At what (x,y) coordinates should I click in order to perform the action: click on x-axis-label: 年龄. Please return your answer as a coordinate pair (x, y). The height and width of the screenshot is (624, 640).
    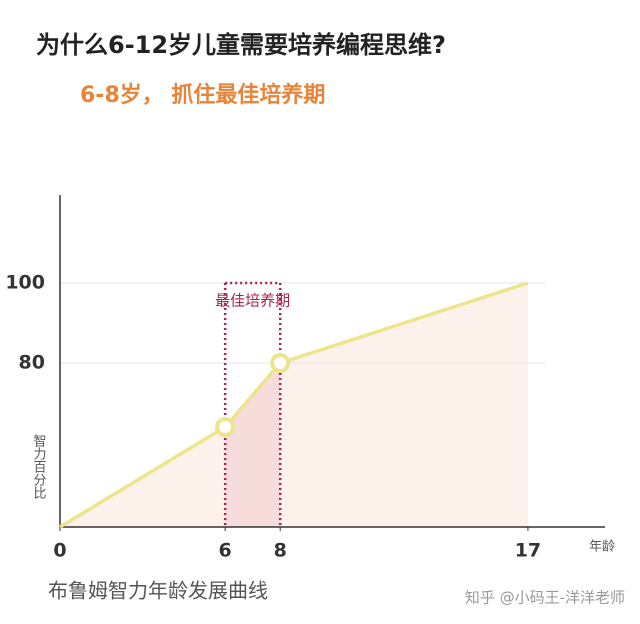
    Looking at the image, I should click on (602, 547).